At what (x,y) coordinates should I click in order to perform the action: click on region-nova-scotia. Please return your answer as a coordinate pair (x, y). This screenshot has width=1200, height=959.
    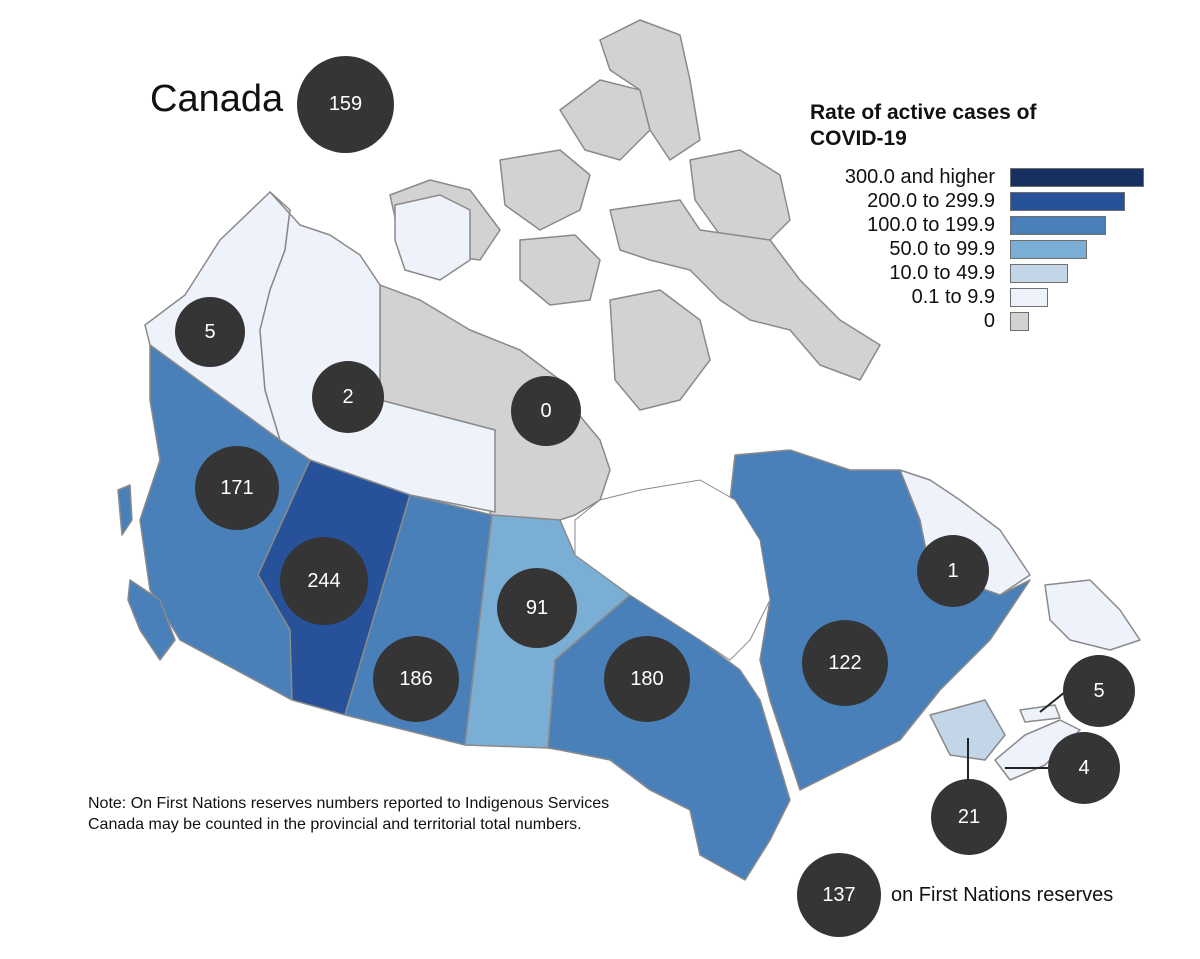
    Looking at the image, I should click on (1037, 750).